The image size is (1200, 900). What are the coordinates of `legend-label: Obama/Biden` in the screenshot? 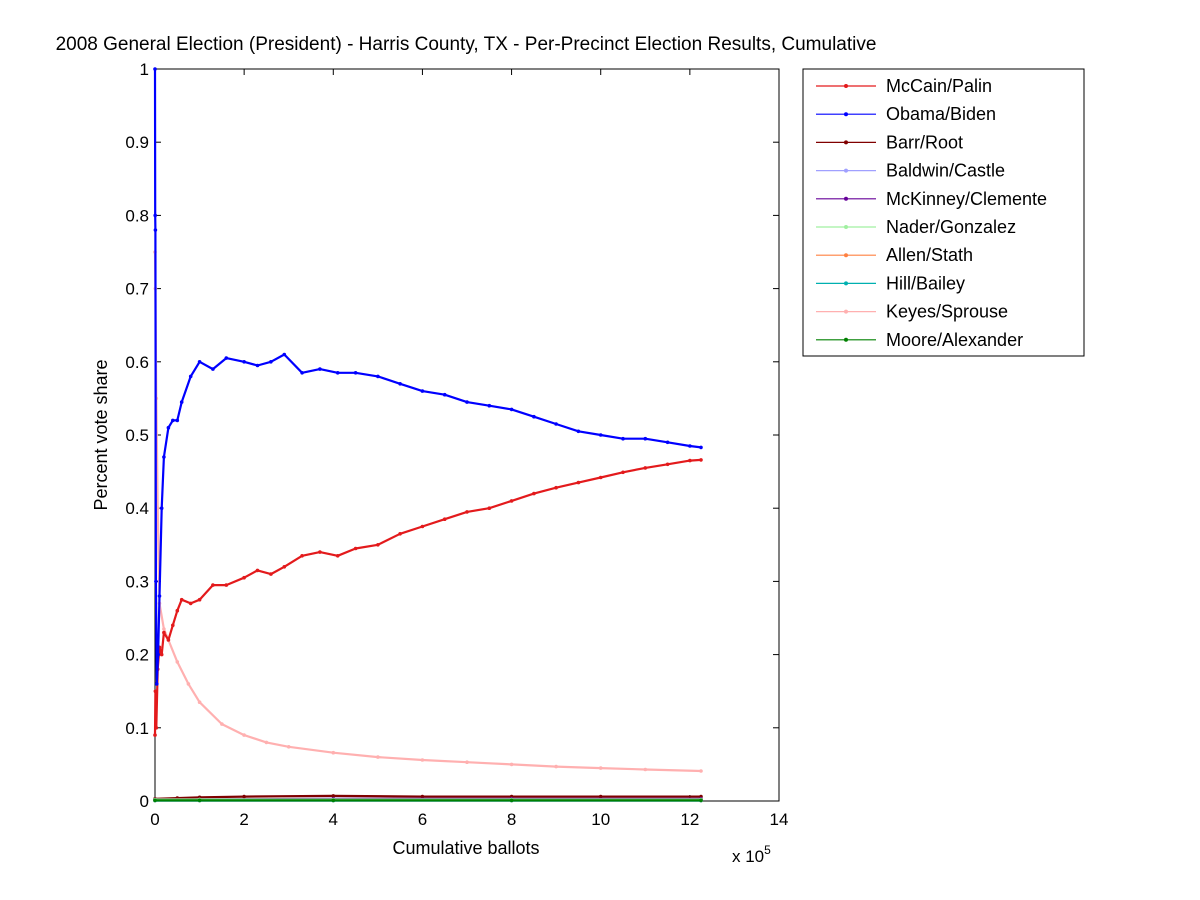 It's located at (941, 114).